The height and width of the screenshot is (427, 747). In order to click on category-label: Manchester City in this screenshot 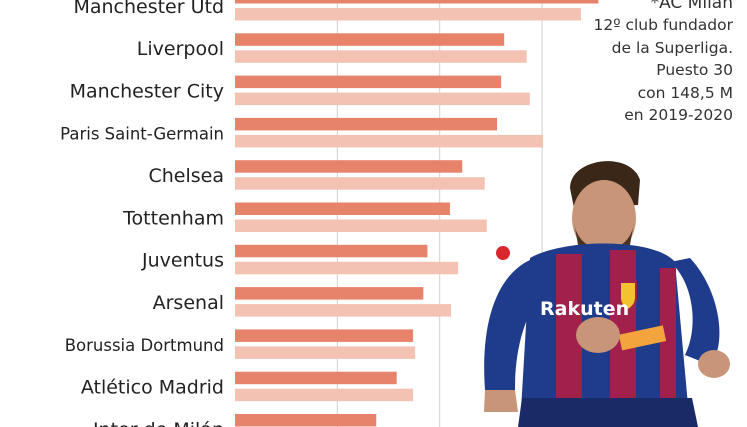, I will do `click(147, 91)`.